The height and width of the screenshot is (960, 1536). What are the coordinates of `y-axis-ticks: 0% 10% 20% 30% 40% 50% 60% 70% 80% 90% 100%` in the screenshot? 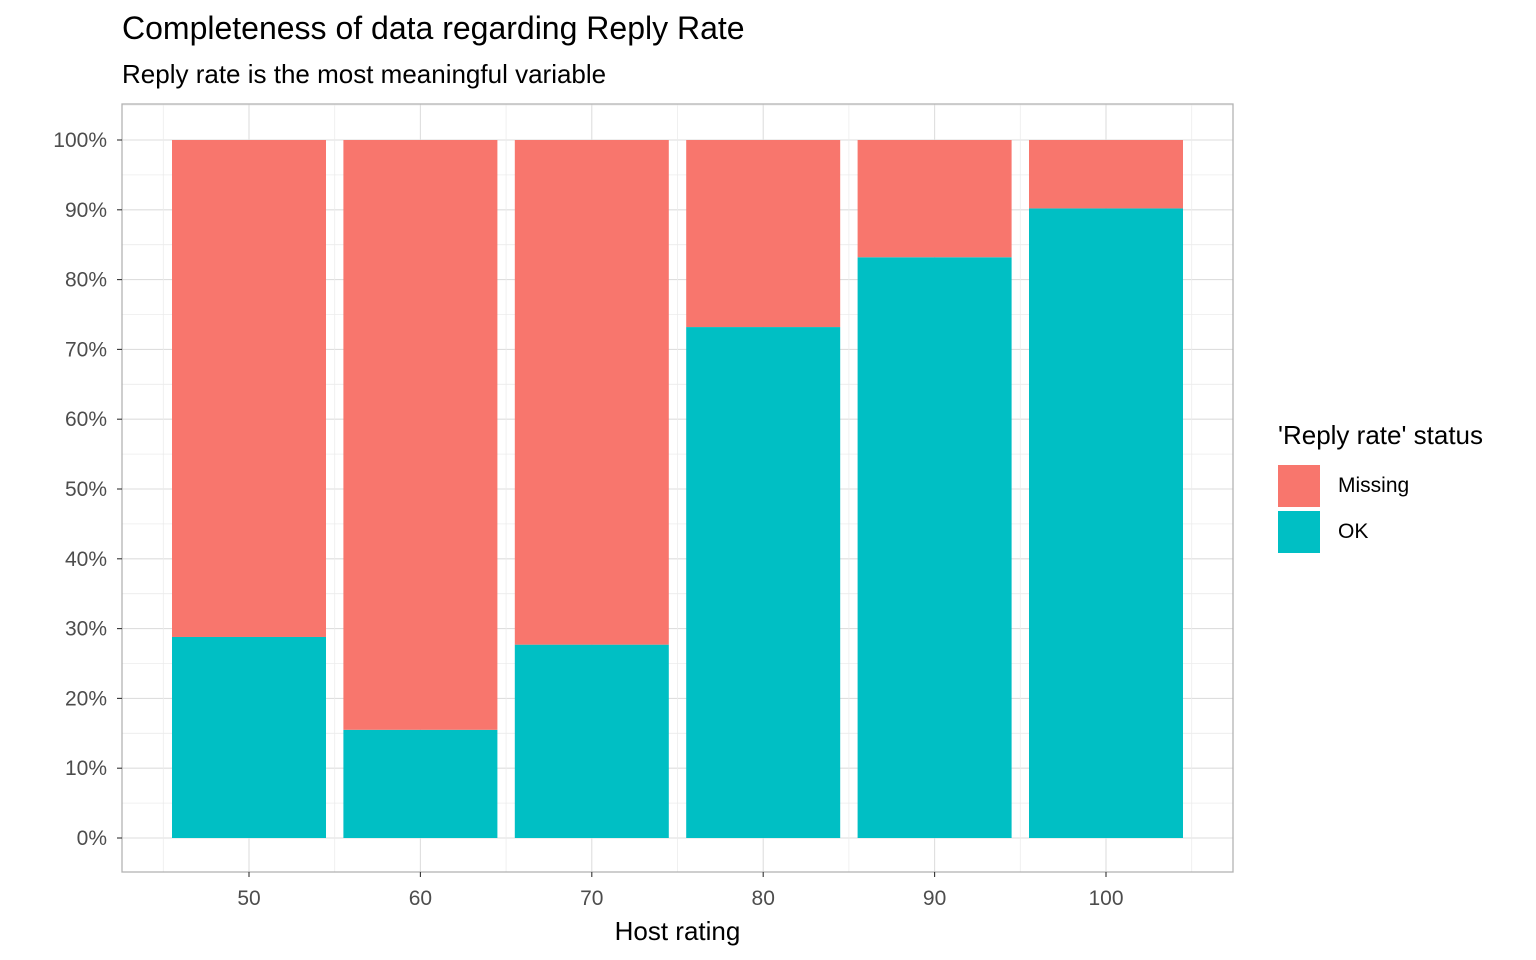 It's located at (87, 489).